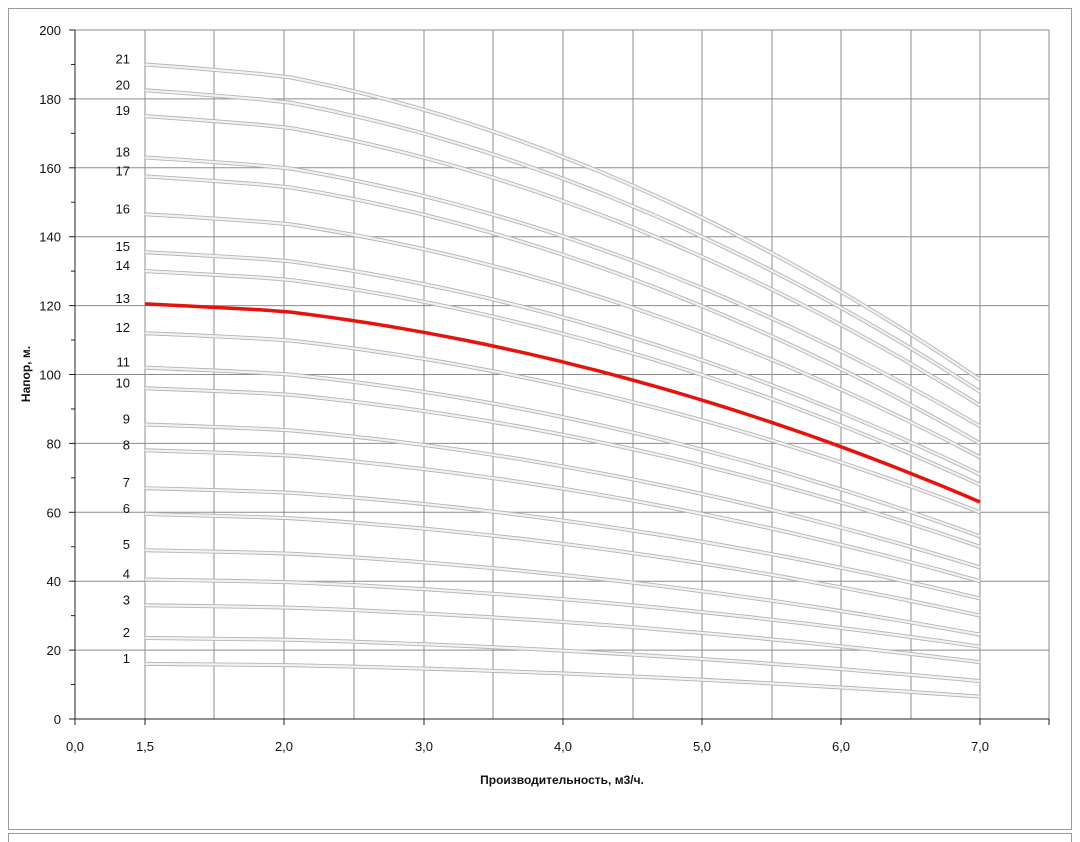  Describe the element at coordinates (123, 84) in the screenshot. I see `series-label-20: 20` at that location.